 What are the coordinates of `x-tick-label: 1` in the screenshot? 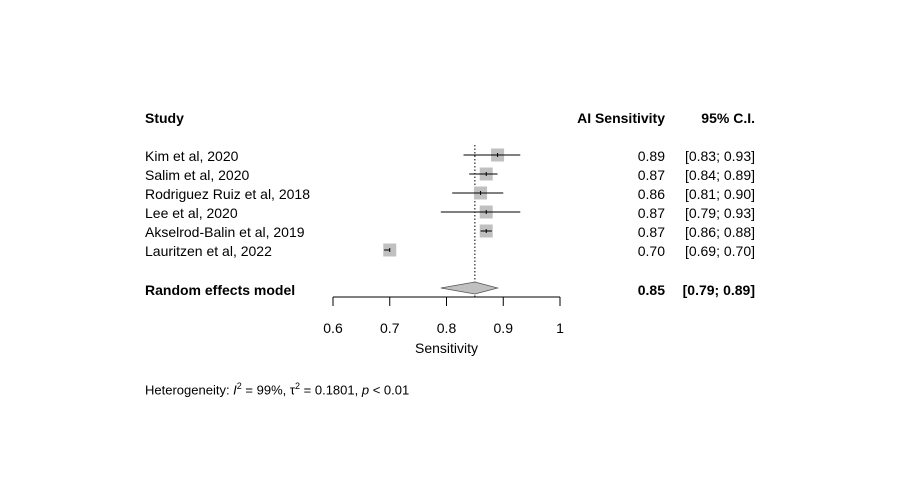 It's located at (560, 328).